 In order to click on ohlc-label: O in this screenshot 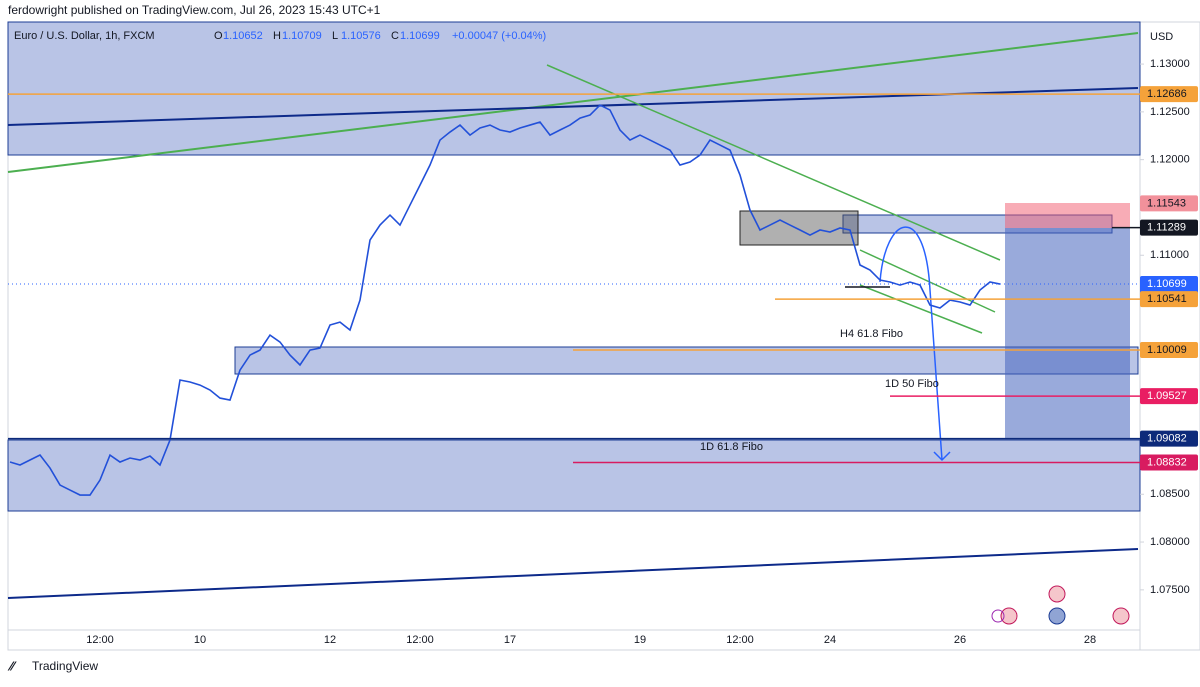, I will do `click(218, 36)`.